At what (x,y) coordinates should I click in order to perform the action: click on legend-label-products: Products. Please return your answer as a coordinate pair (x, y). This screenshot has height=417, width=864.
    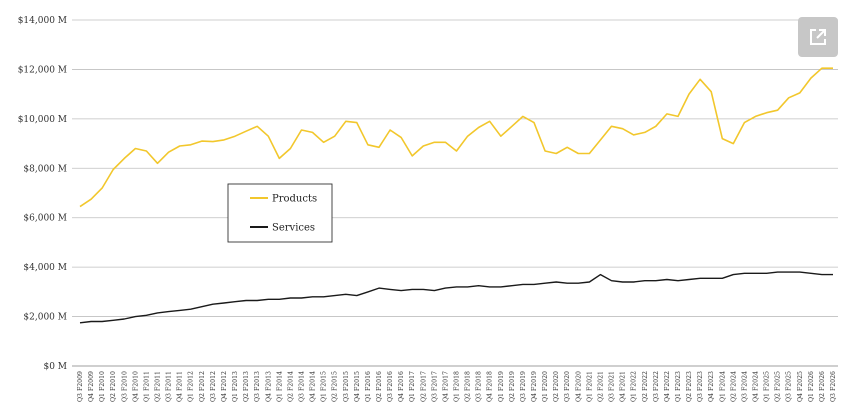
    Looking at the image, I should click on (294, 199).